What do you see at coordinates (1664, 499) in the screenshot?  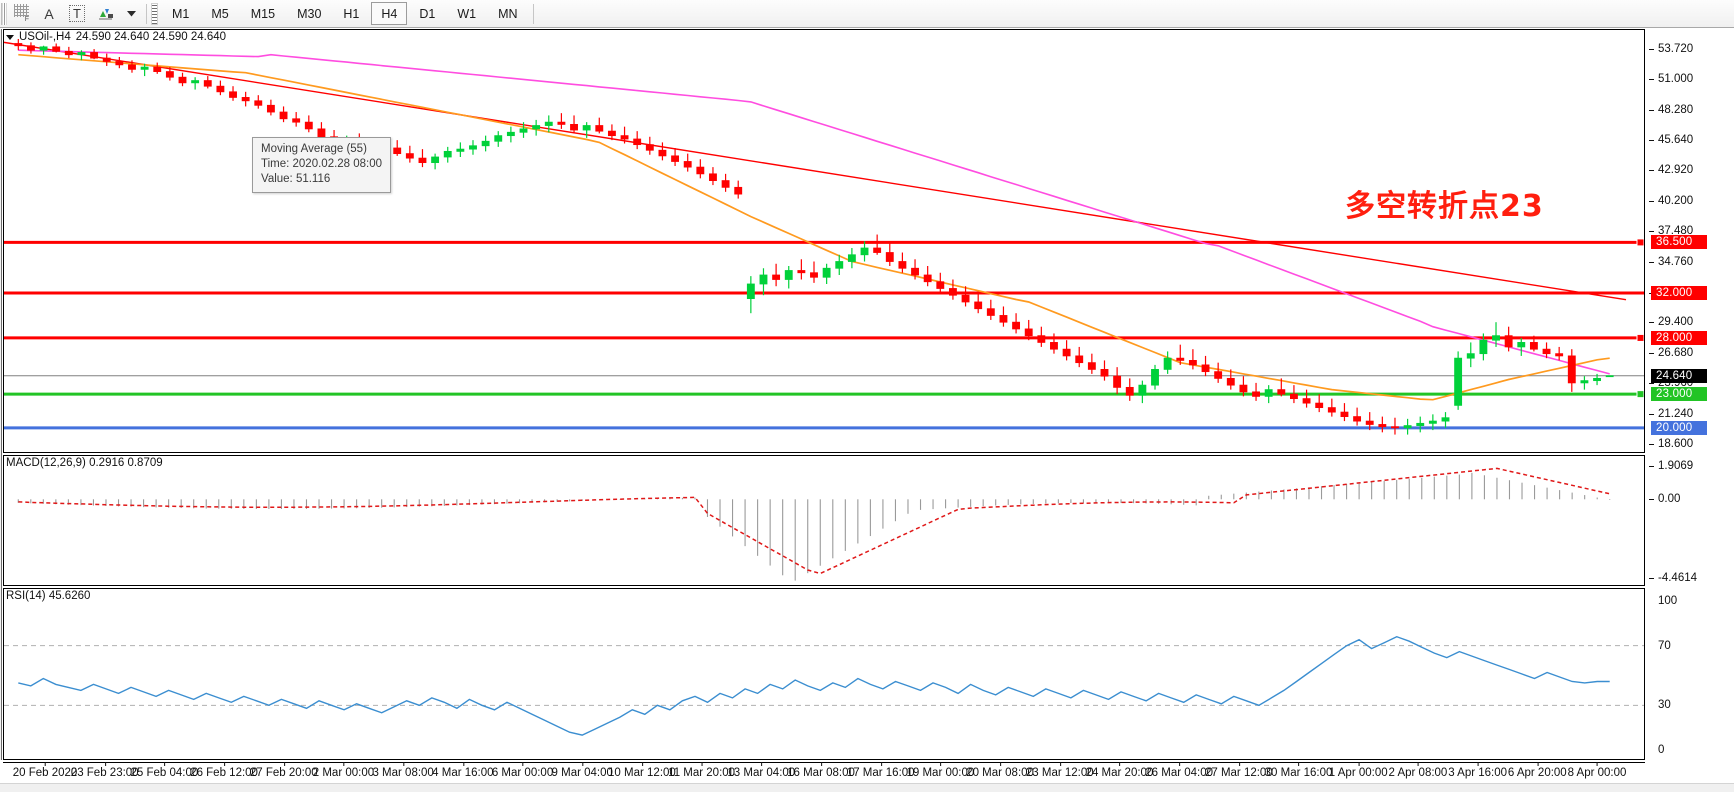 I see `macd-tick-1: 0.00` at bounding box center [1664, 499].